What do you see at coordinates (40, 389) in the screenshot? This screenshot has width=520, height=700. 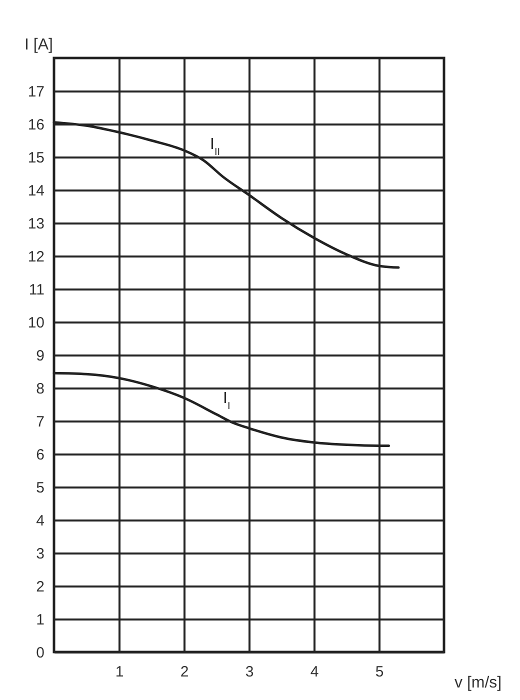 I see `y-tick-label: 8` at bounding box center [40, 389].